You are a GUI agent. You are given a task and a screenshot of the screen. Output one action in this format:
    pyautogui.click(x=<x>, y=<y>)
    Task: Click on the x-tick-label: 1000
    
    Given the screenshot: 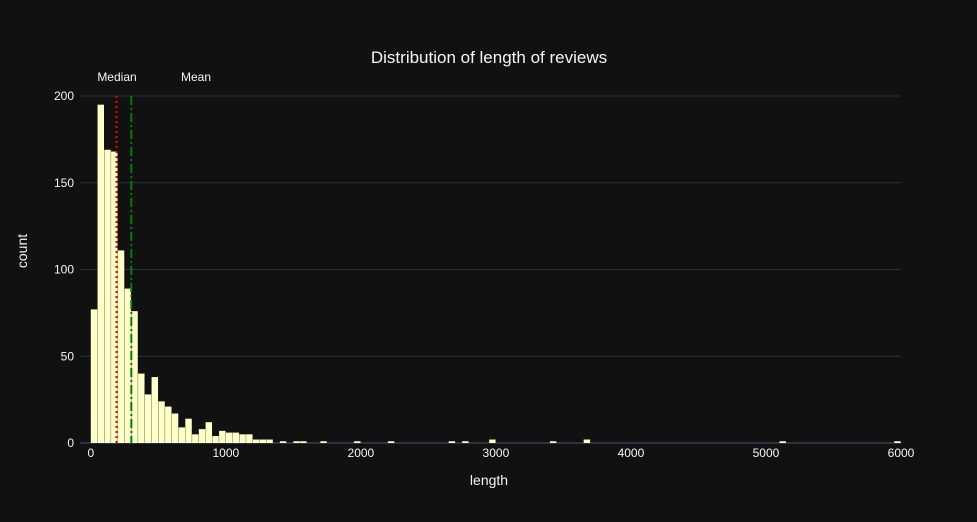 What is the action you would take?
    pyautogui.click(x=225, y=453)
    